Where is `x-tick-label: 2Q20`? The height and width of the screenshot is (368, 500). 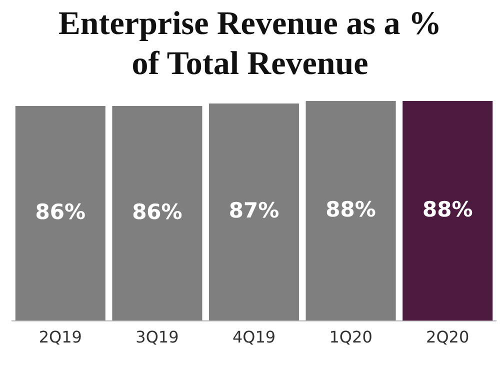 x-tick-label: 2Q20 is located at coordinates (448, 337).